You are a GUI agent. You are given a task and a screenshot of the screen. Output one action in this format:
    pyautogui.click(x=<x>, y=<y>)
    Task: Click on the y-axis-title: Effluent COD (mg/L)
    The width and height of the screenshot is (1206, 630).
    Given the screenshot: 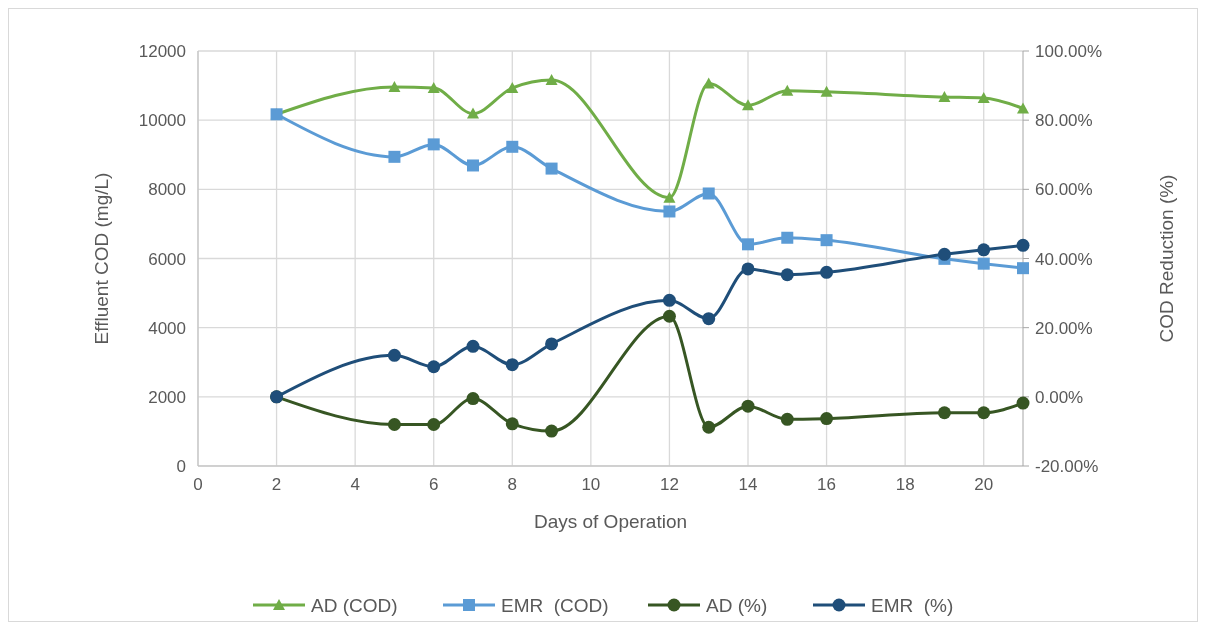 What is the action you would take?
    pyautogui.click(x=101, y=258)
    